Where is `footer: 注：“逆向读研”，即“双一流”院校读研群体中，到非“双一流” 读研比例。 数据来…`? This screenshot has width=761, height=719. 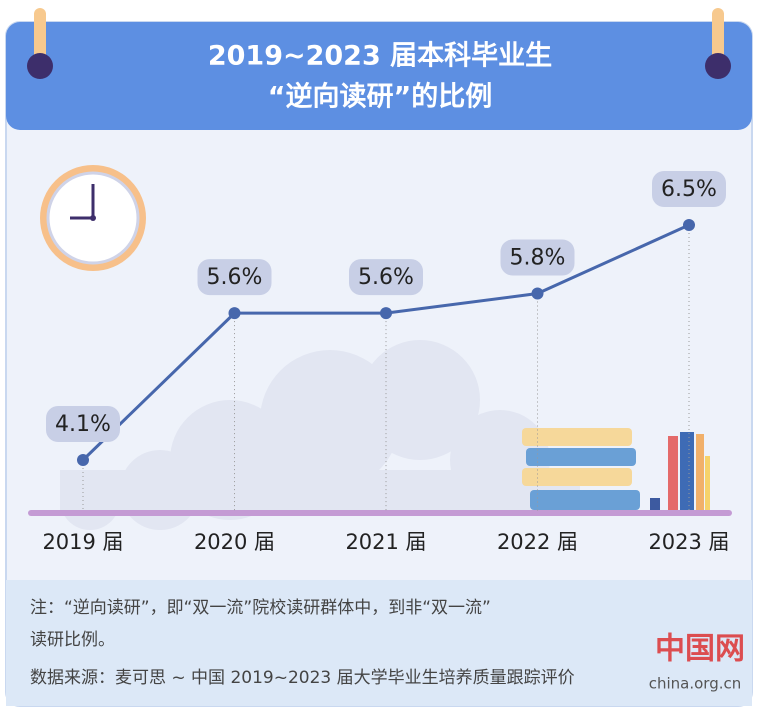 footer: 注：“逆向读研”，即“双一流”院校读研群体中，到非“双一流” 读研比例。 数据来… is located at coordinates (387, 645).